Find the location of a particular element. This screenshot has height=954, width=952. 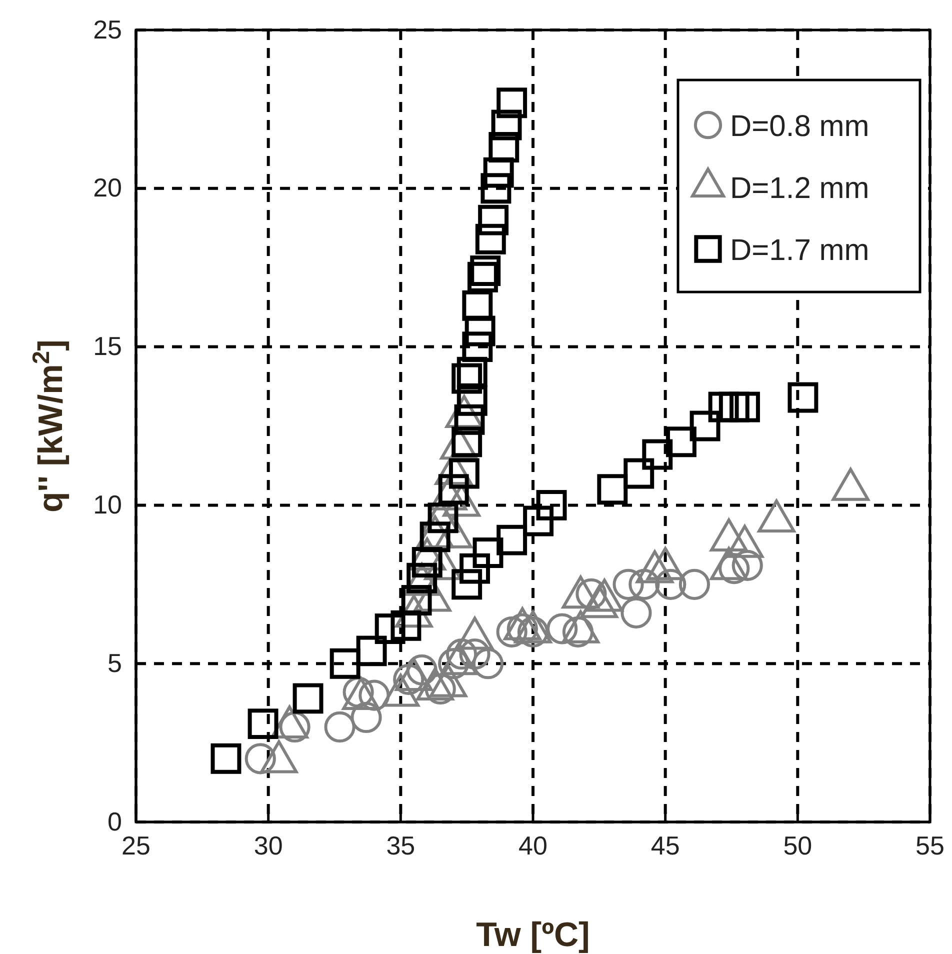

legend-label: D=1.7 mm is located at coordinates (800, 250).